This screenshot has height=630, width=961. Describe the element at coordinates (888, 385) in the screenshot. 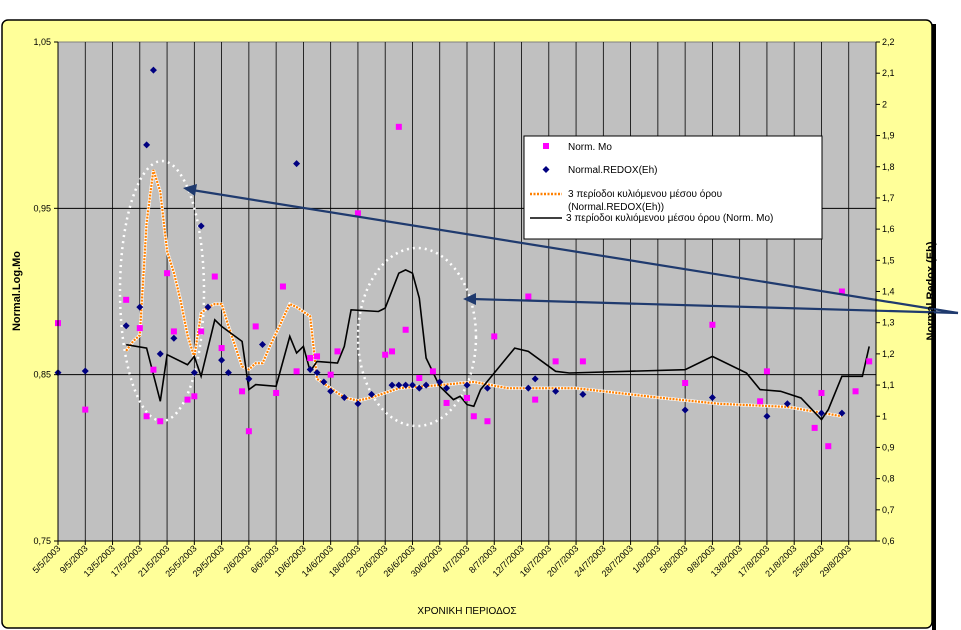

I see `y2-tick-label: 1,1` at that location.